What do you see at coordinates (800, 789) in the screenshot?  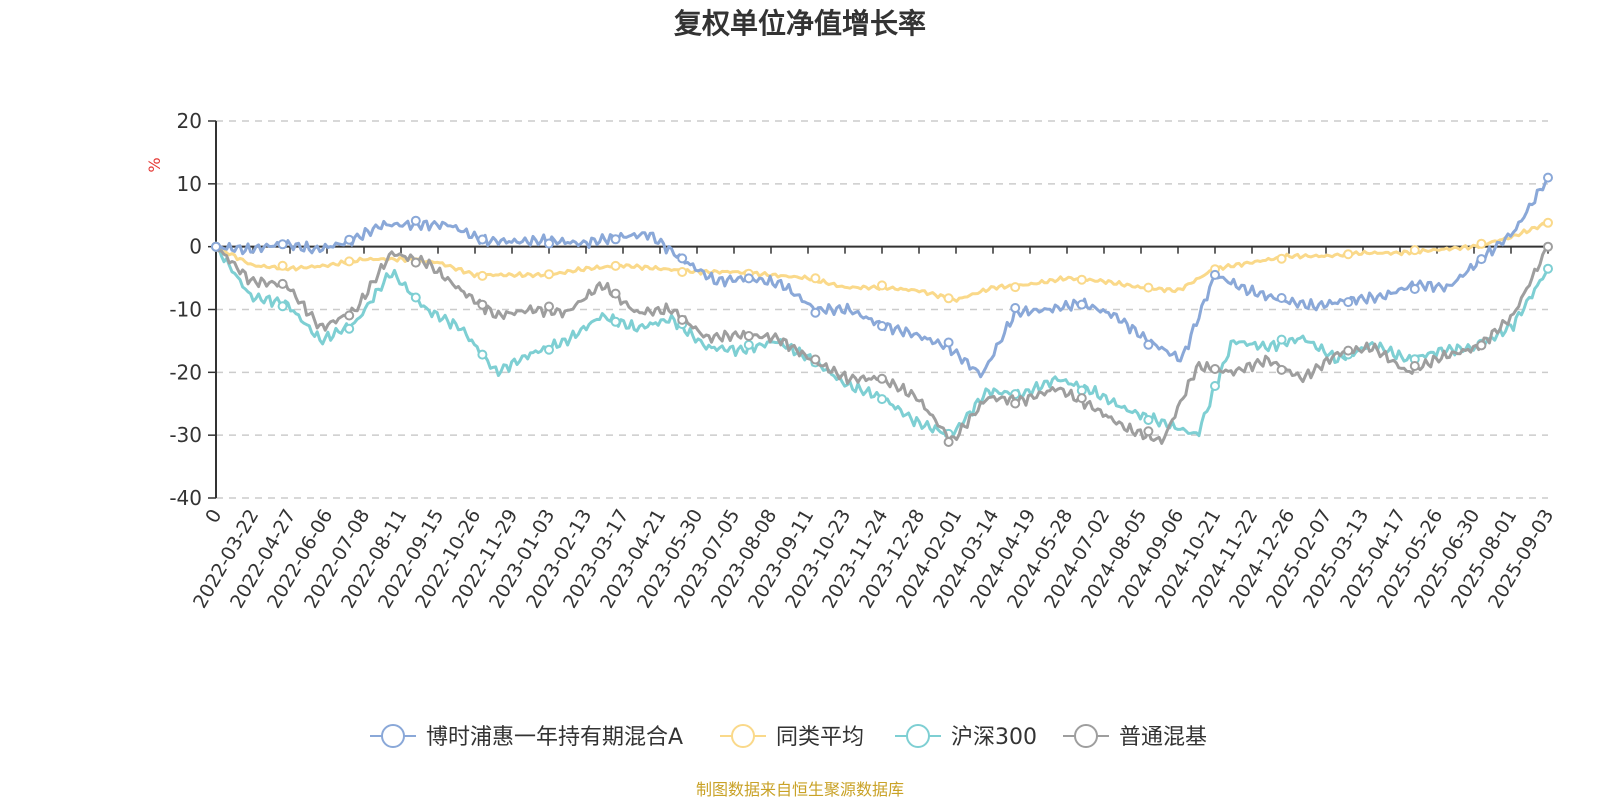 I see `data-source-note: 制图数据来自恒生聚源数据库` at bounding box center [800, 789].